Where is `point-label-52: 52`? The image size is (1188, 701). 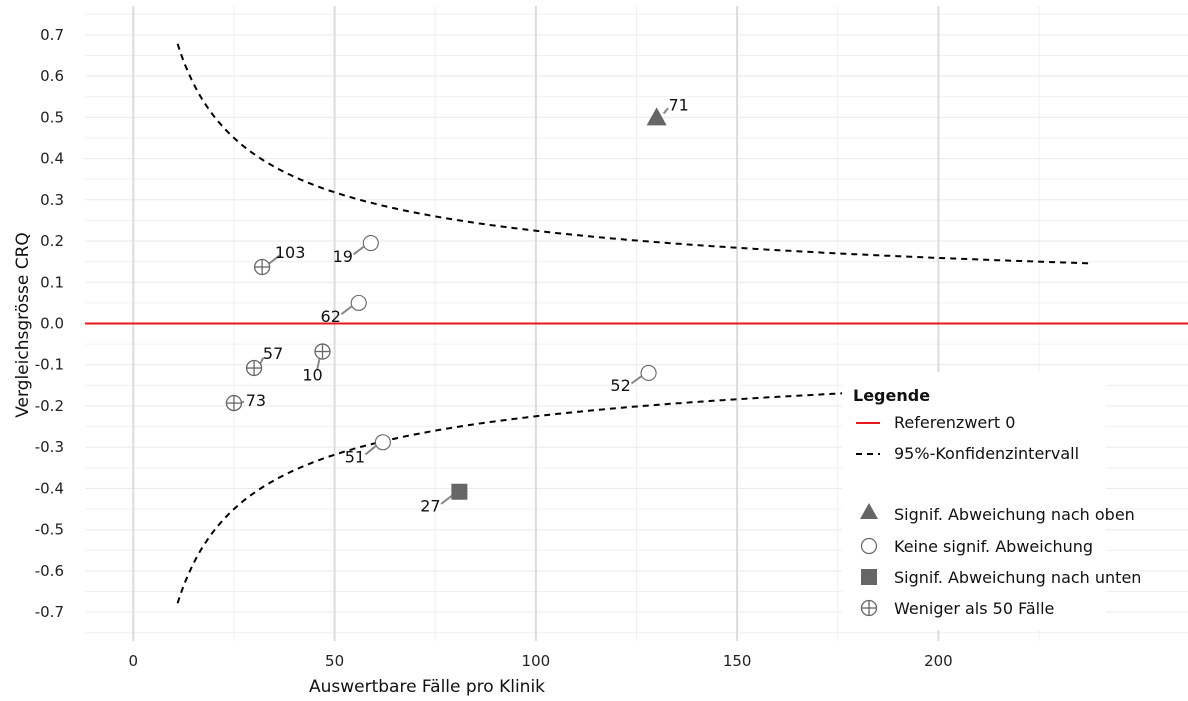
point-label-52: 52 is located at coordinates (620, 385).